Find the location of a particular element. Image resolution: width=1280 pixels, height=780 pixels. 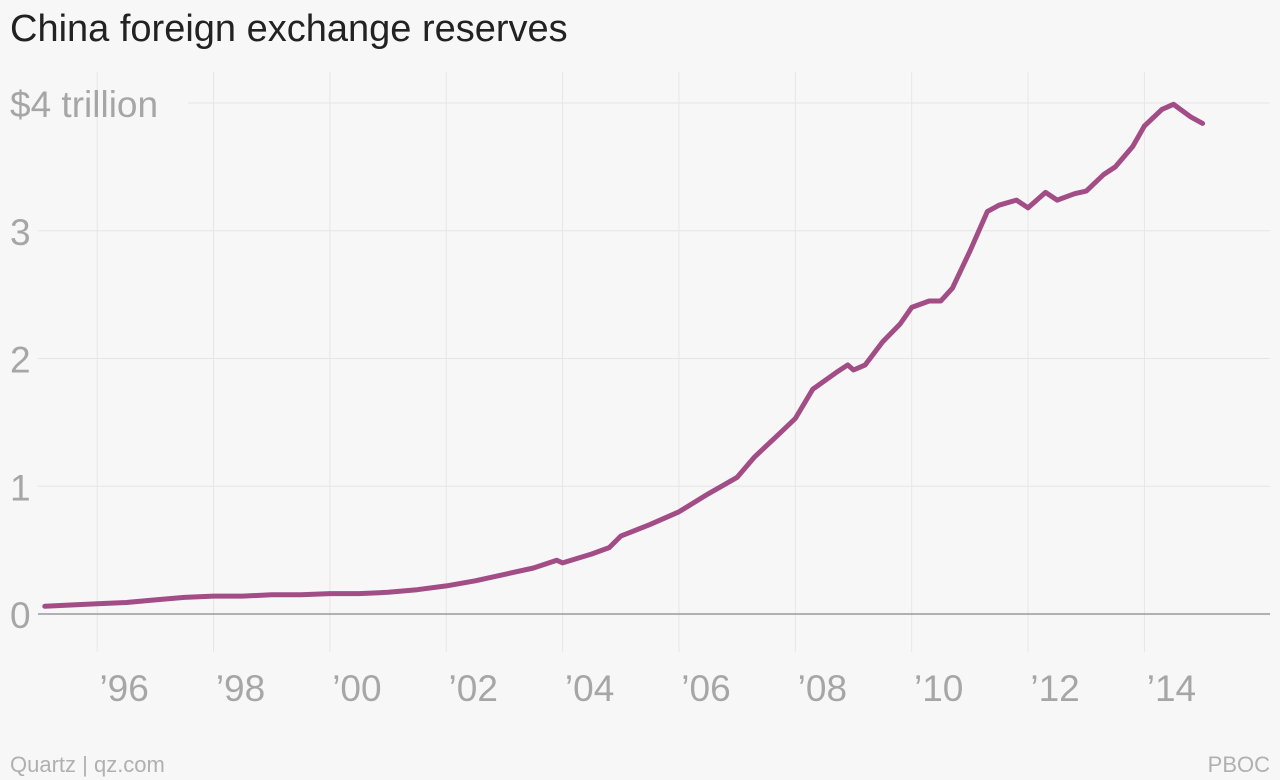

chart-title: China foreign exchange reserves is located at coordinates (289, 29).